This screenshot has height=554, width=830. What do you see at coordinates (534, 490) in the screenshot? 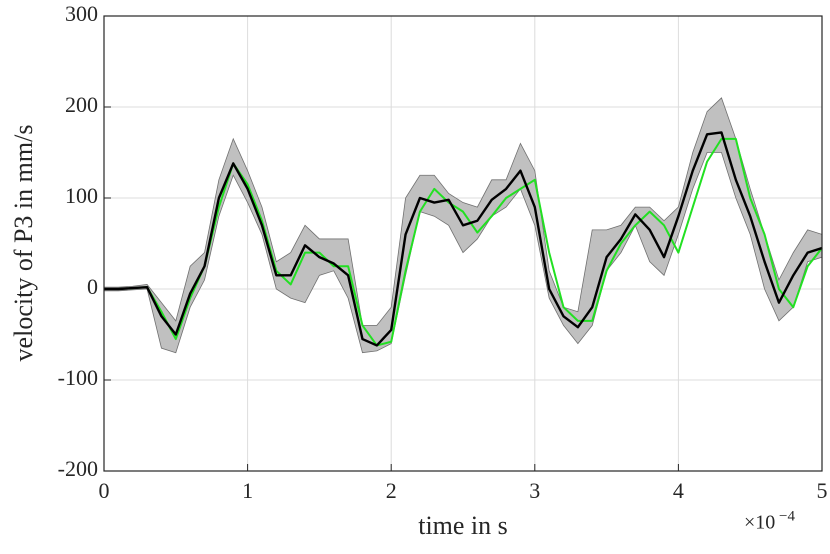
I see `x-tick-label: 3` at bounding box center [534, 490].